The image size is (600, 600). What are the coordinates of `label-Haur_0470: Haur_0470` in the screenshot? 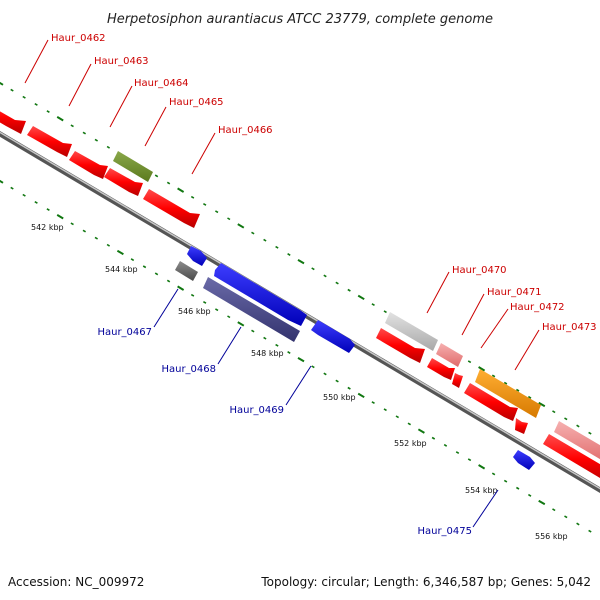 It's located at (479, 270).